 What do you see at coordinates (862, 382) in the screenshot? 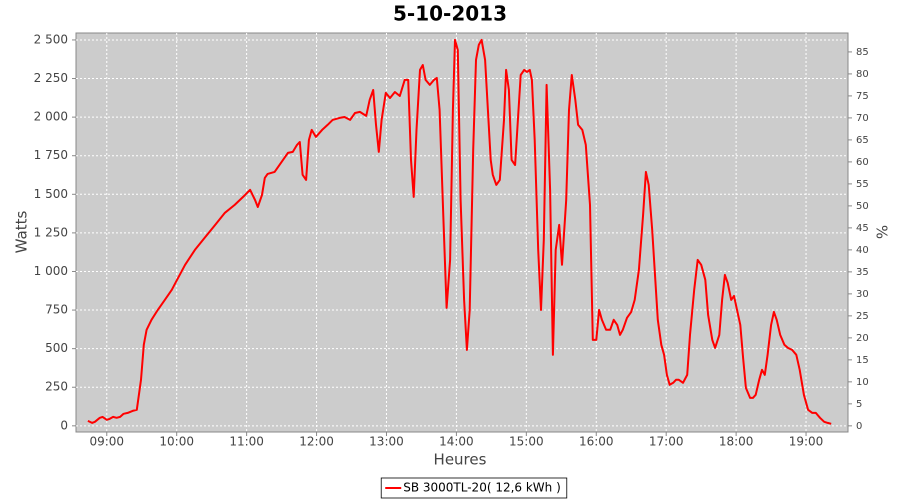
I see `y2-tick-label: 10` at bounding box center [862, 382].